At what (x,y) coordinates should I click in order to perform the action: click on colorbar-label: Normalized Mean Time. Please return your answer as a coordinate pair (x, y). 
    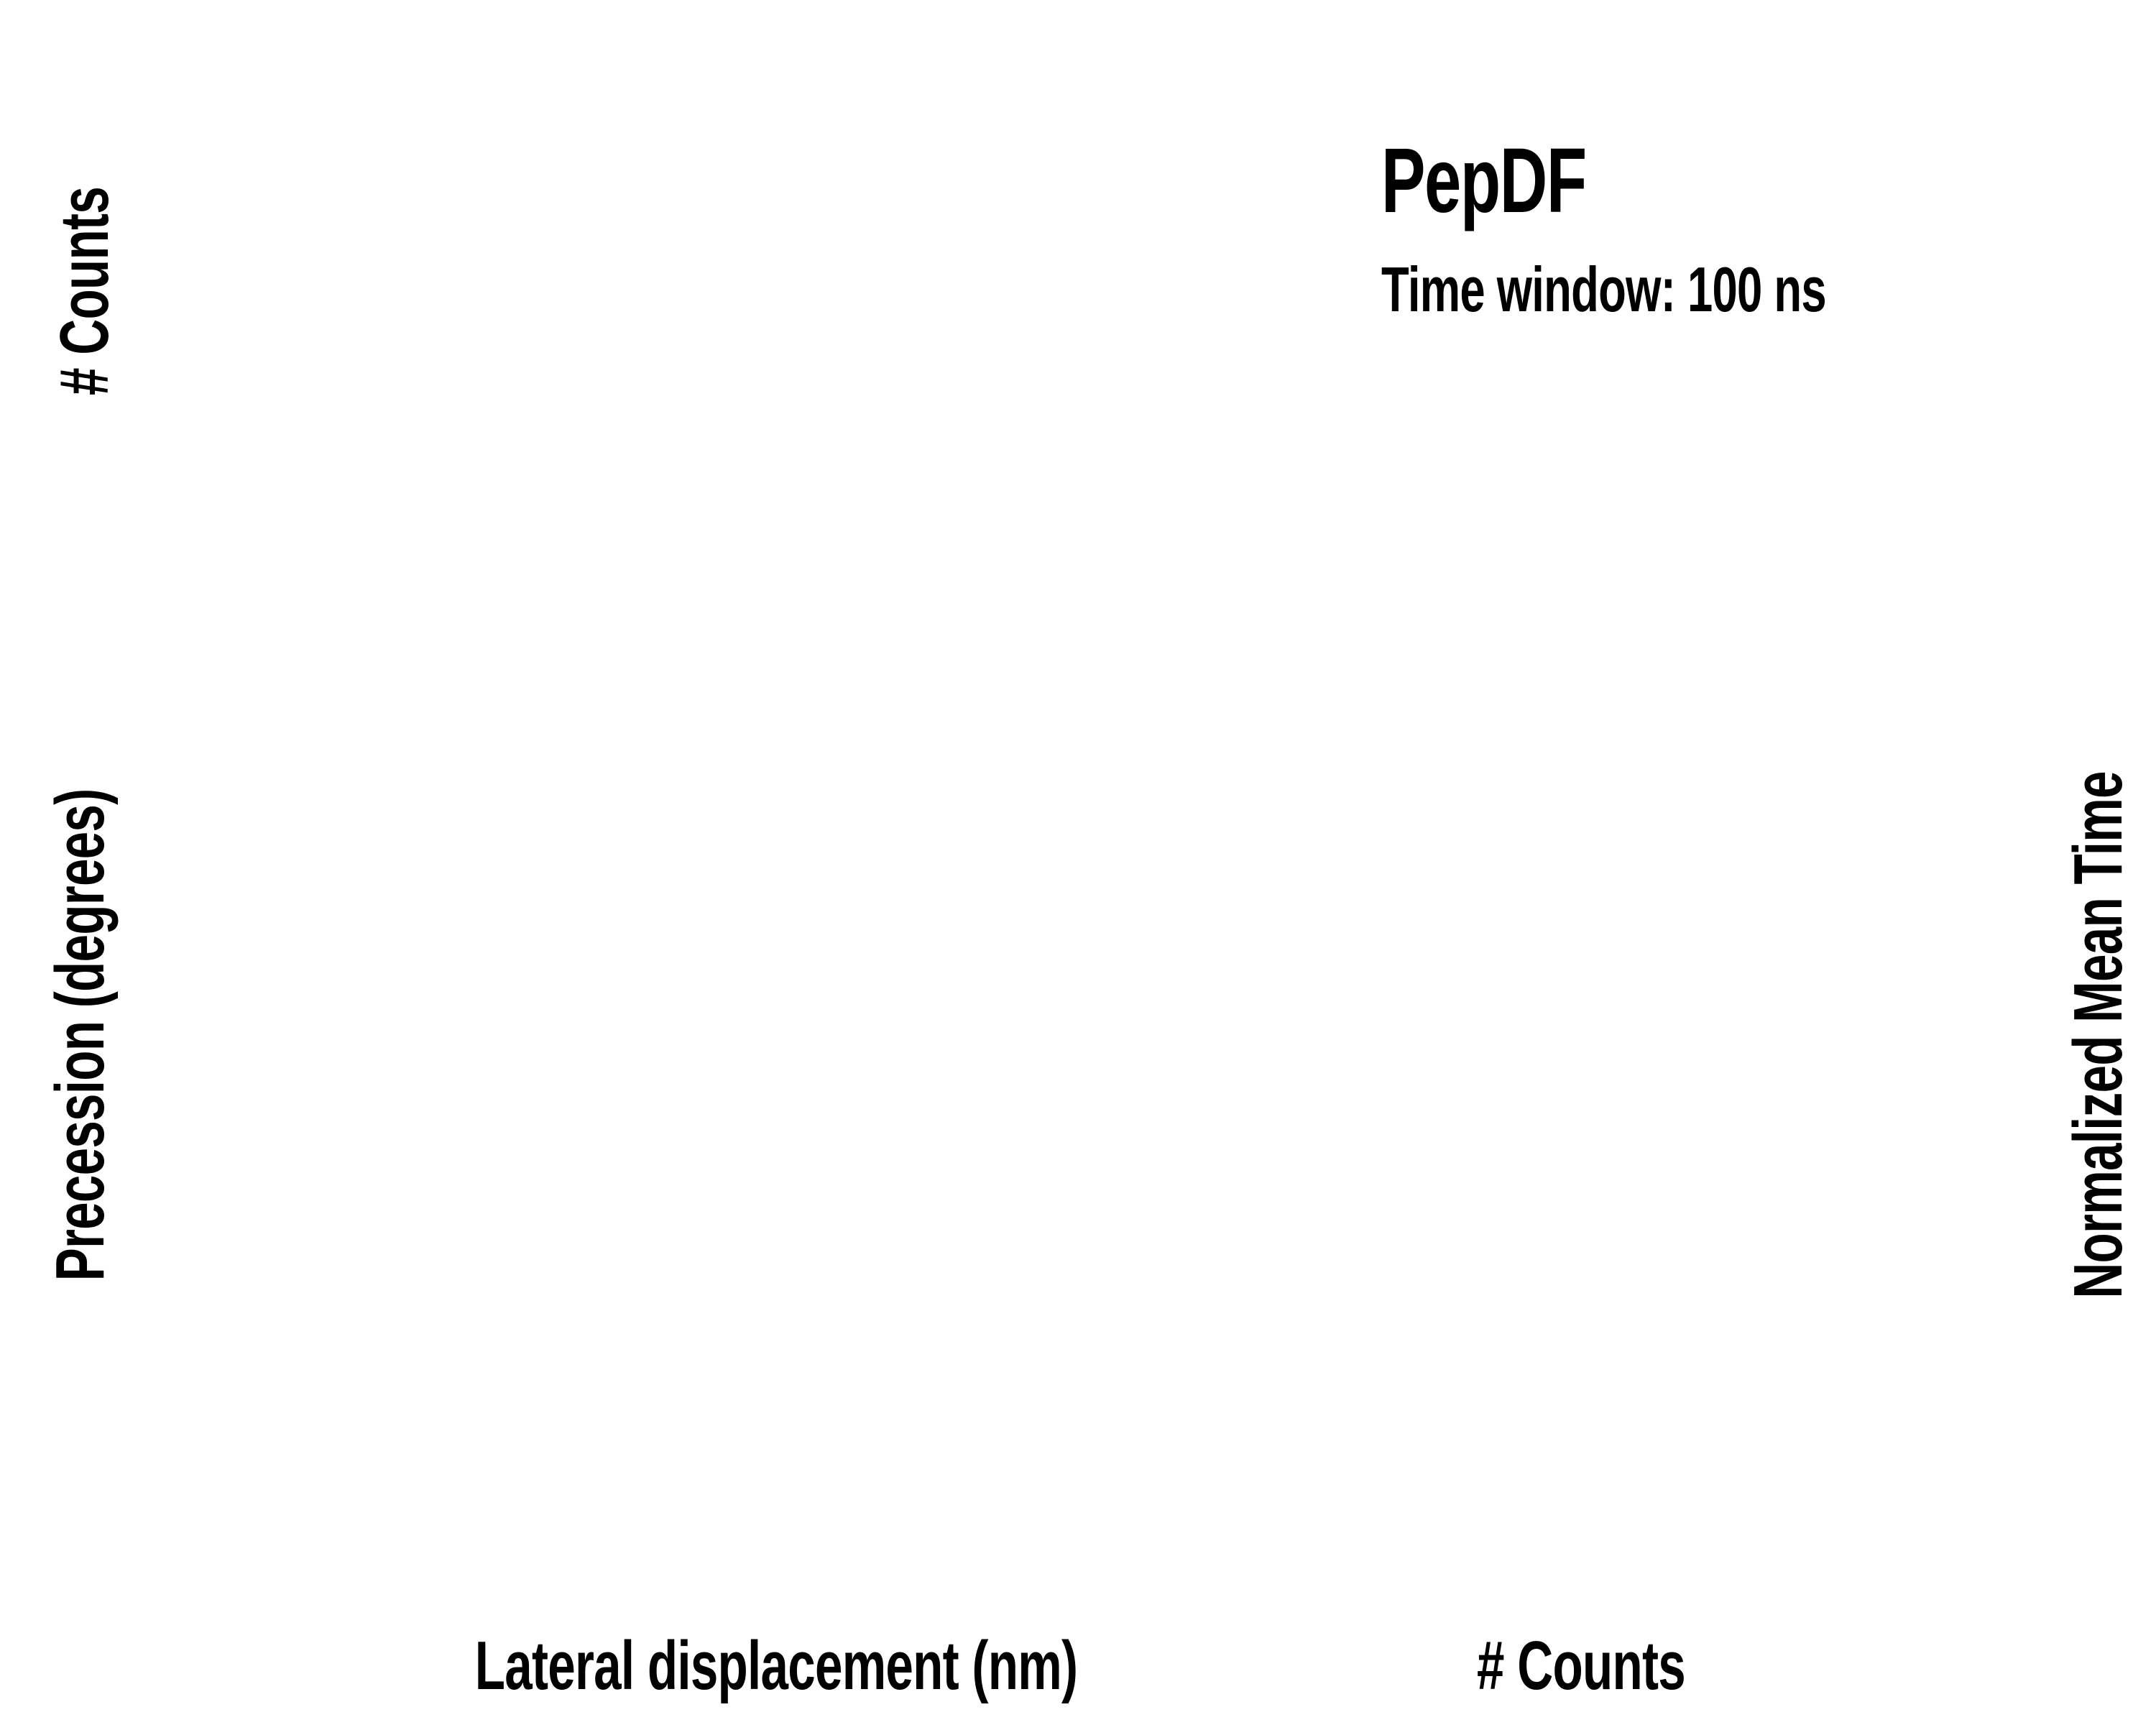
    Looking at the image, I should click on (2098, 1035).